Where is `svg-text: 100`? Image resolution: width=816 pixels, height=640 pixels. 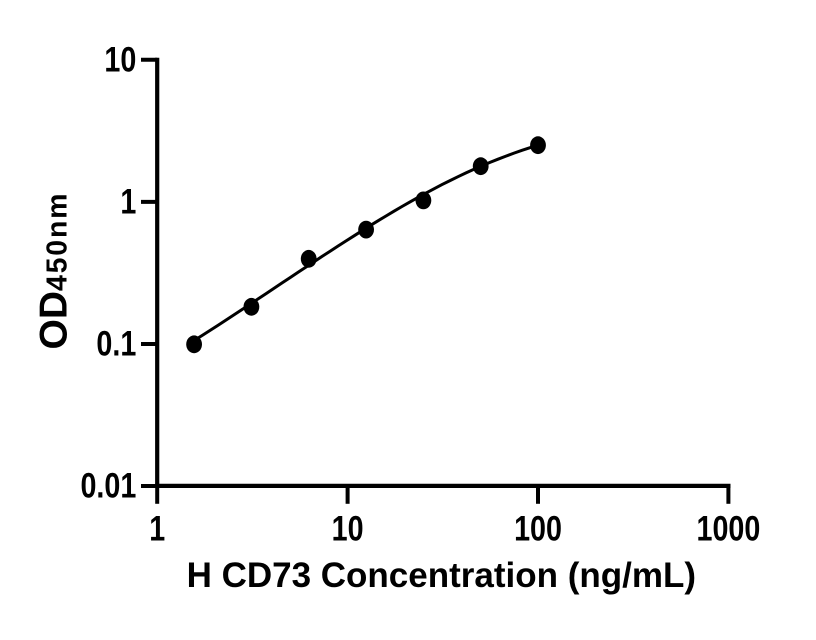 svg-text: 100 is located at coordinates (538, 528).